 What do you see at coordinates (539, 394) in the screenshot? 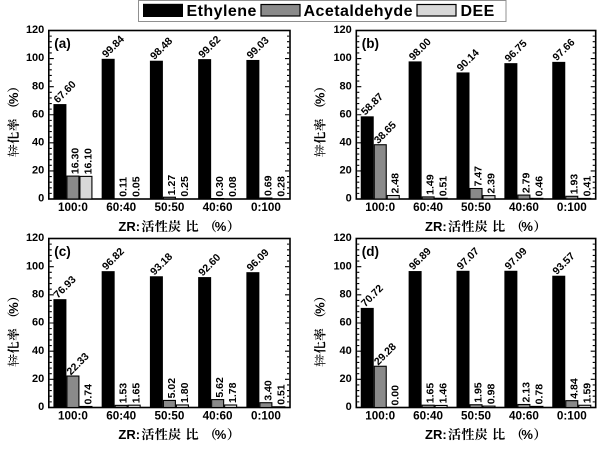
I see `svg-text: 0.78` at bounding box center [539, 394].